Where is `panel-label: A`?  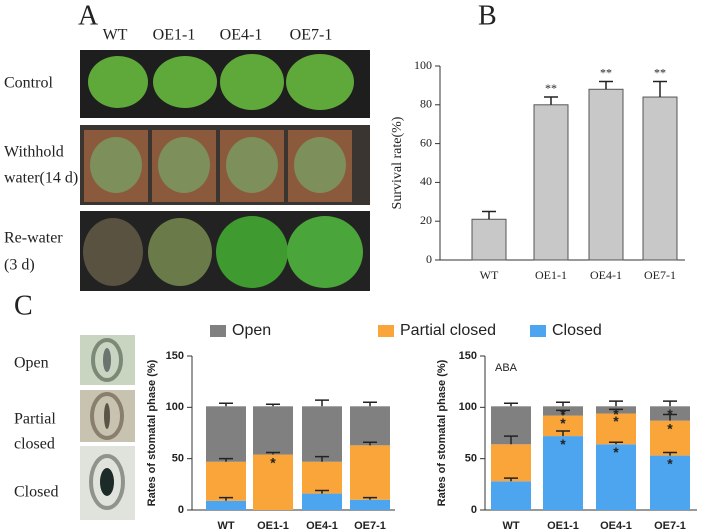 panel-label: A is located at coordinates (88, 15).